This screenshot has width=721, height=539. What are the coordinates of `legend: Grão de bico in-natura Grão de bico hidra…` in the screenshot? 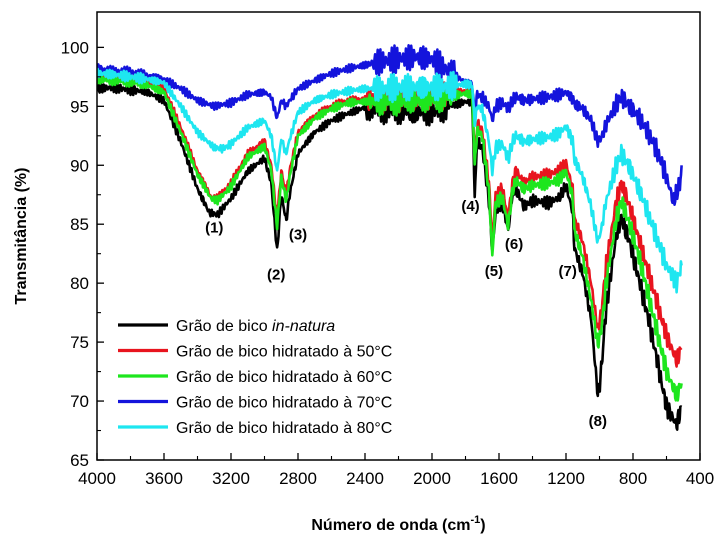 It's located at (255, 377).